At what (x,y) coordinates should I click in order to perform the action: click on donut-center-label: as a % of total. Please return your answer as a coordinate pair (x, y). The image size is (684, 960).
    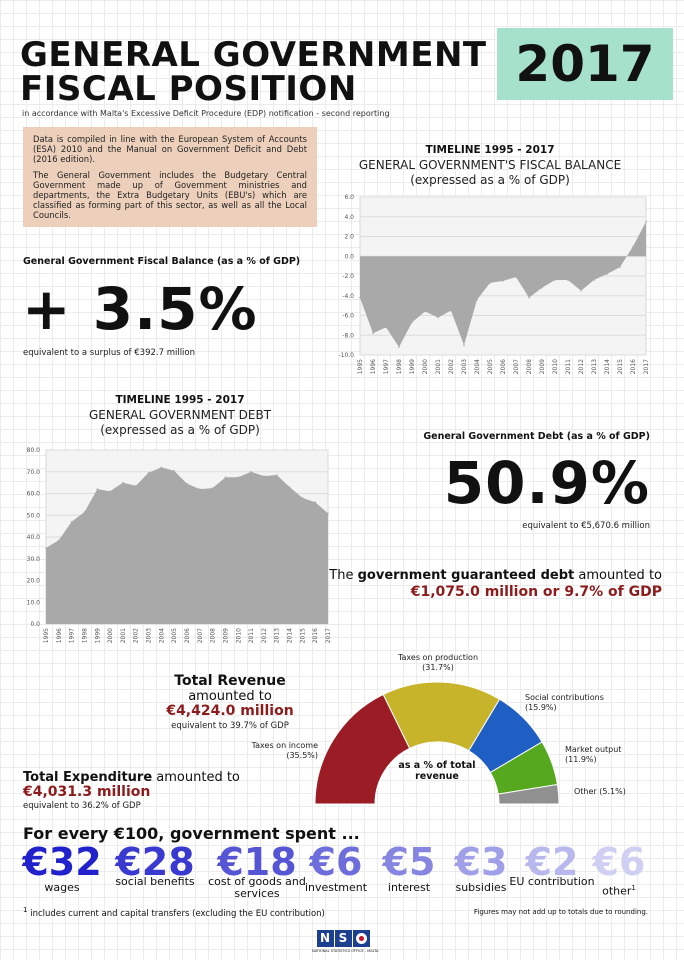
    Looking at the image, I should click on (436, 765).